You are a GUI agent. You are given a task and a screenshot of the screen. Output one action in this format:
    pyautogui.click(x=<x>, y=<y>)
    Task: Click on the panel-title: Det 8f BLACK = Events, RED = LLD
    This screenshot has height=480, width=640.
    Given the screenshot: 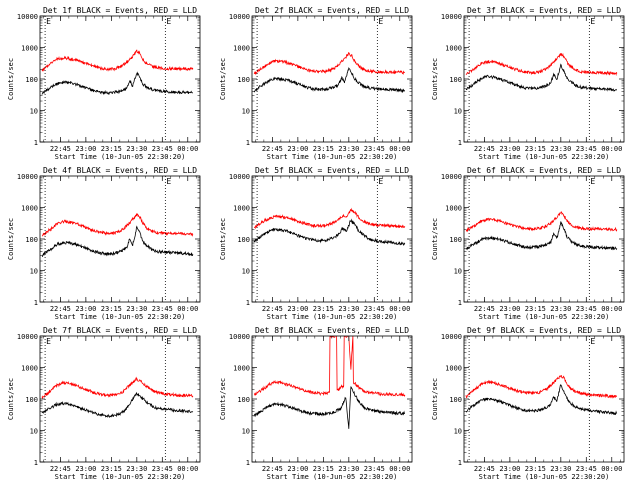 What is the action you would take?
    pyautogui.click(x=332, y=330)
    